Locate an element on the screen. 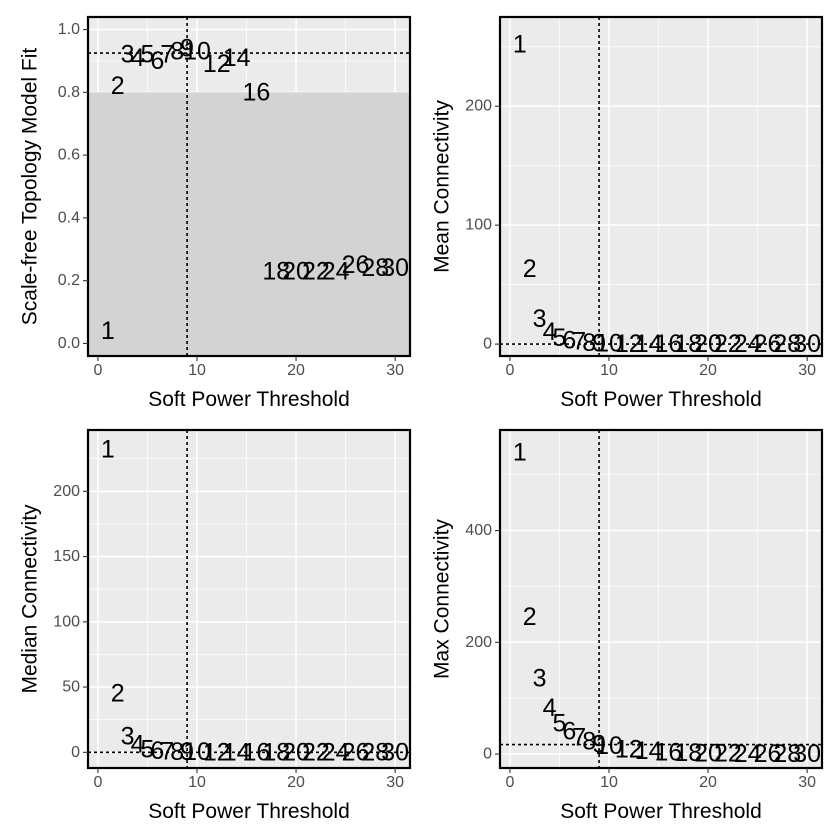 This screenshot has height=840, width=840. y-tick-label: 0.4 is located at coordinates (69, 217).